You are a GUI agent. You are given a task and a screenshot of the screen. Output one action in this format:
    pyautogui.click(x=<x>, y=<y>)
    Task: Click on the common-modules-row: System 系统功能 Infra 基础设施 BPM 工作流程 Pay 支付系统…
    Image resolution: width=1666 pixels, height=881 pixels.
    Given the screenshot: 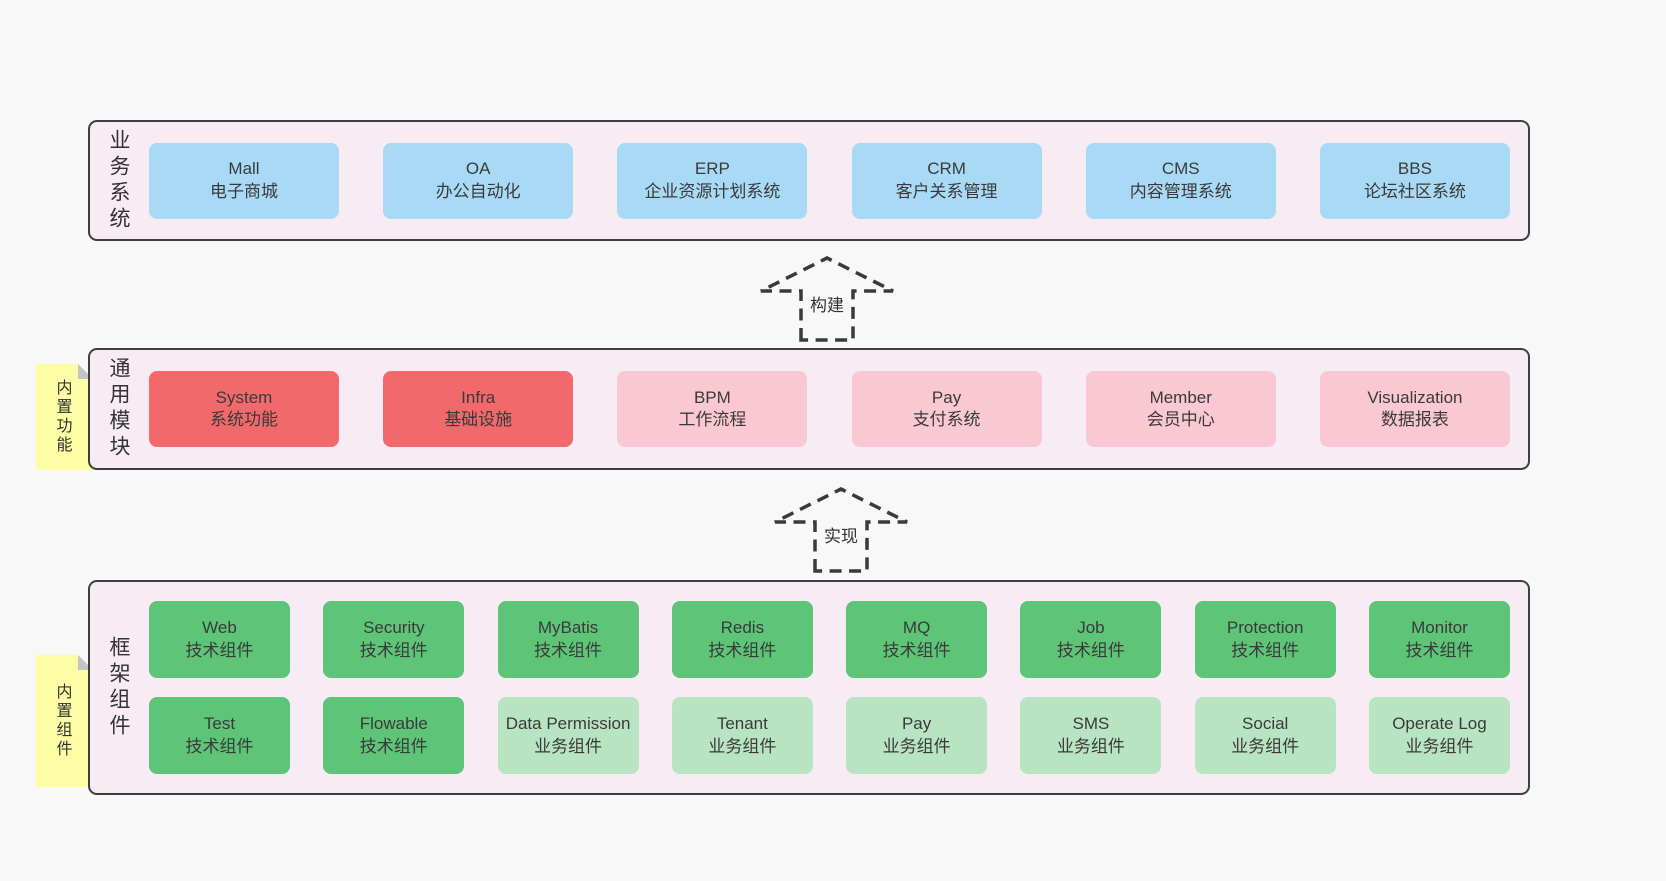 What is the action you would take?
    pyautogui.click(x=830, y=409)
    